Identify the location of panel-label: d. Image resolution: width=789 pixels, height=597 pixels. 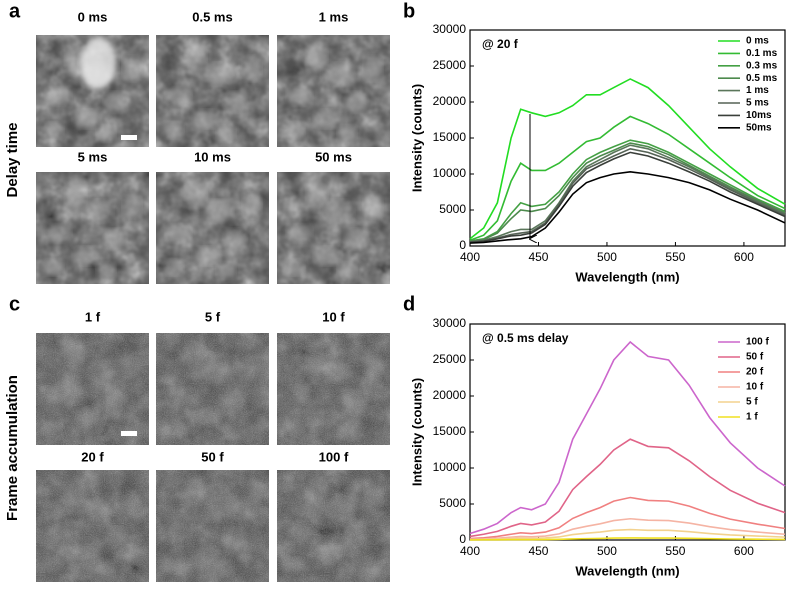
(409, 304).